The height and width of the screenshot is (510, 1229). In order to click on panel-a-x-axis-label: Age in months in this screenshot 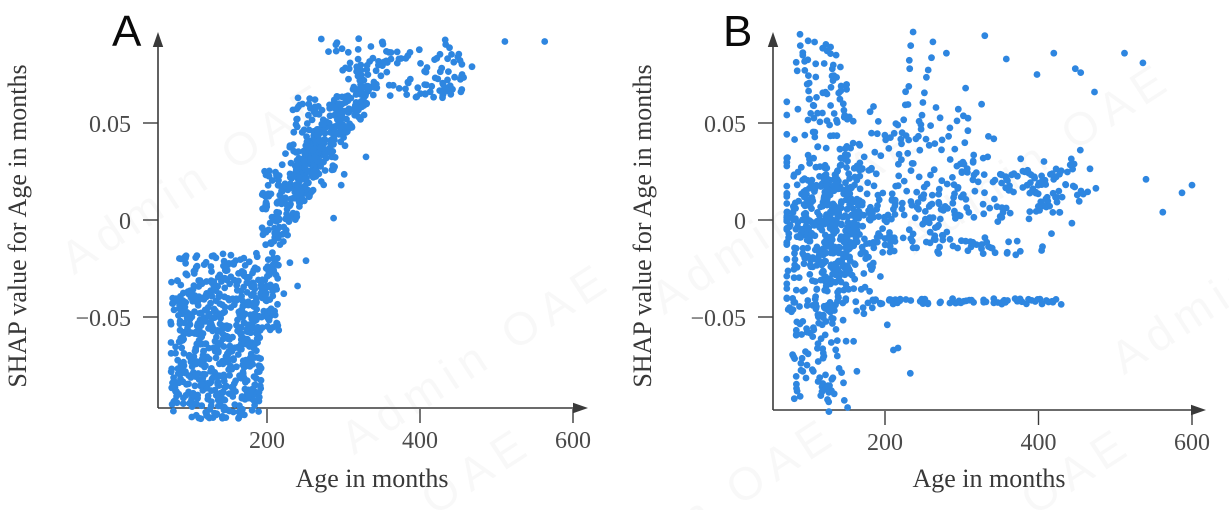, I will do `click(371, 478)`.